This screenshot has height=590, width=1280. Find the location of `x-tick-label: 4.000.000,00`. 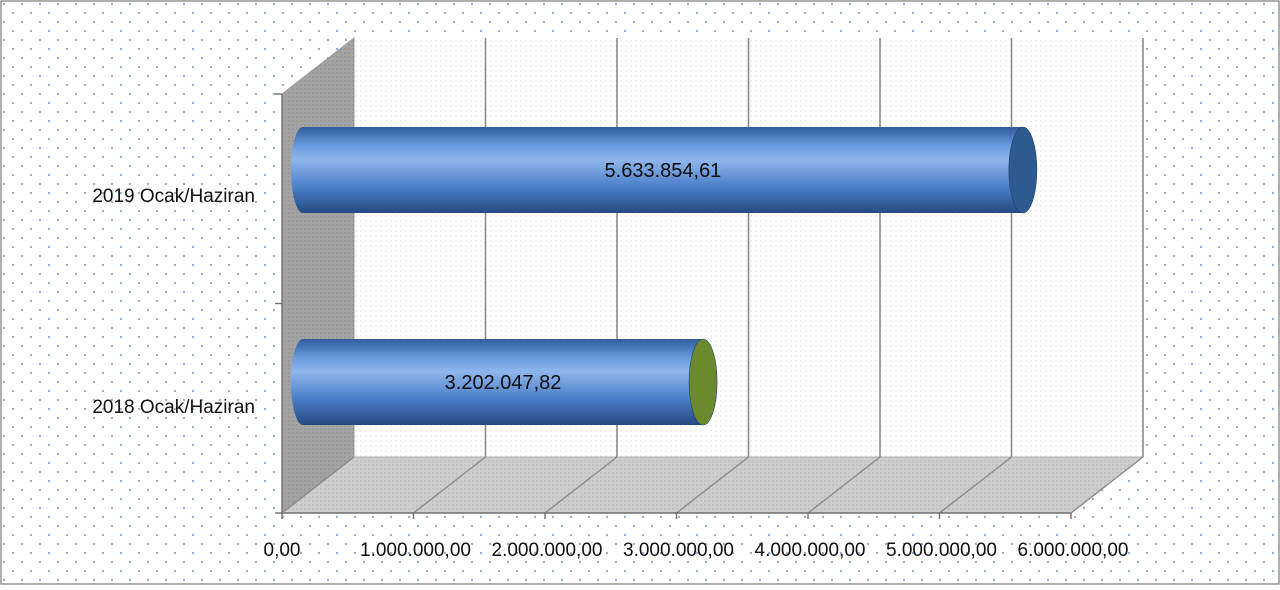

x-tick-label: 4.000.000,00 is located at coordinates (810, 550).